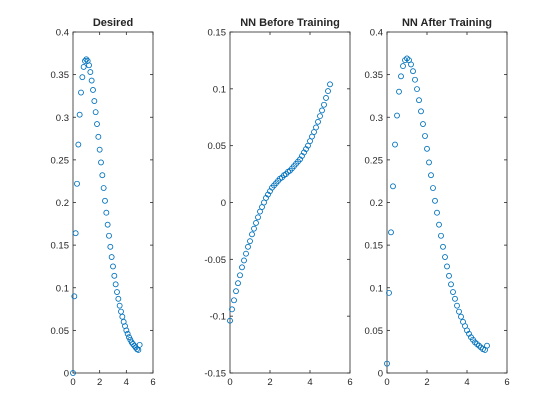 This screenshot has width=560, height=420. I want to click on y-tick-label: -0.05, so click(215, 260).